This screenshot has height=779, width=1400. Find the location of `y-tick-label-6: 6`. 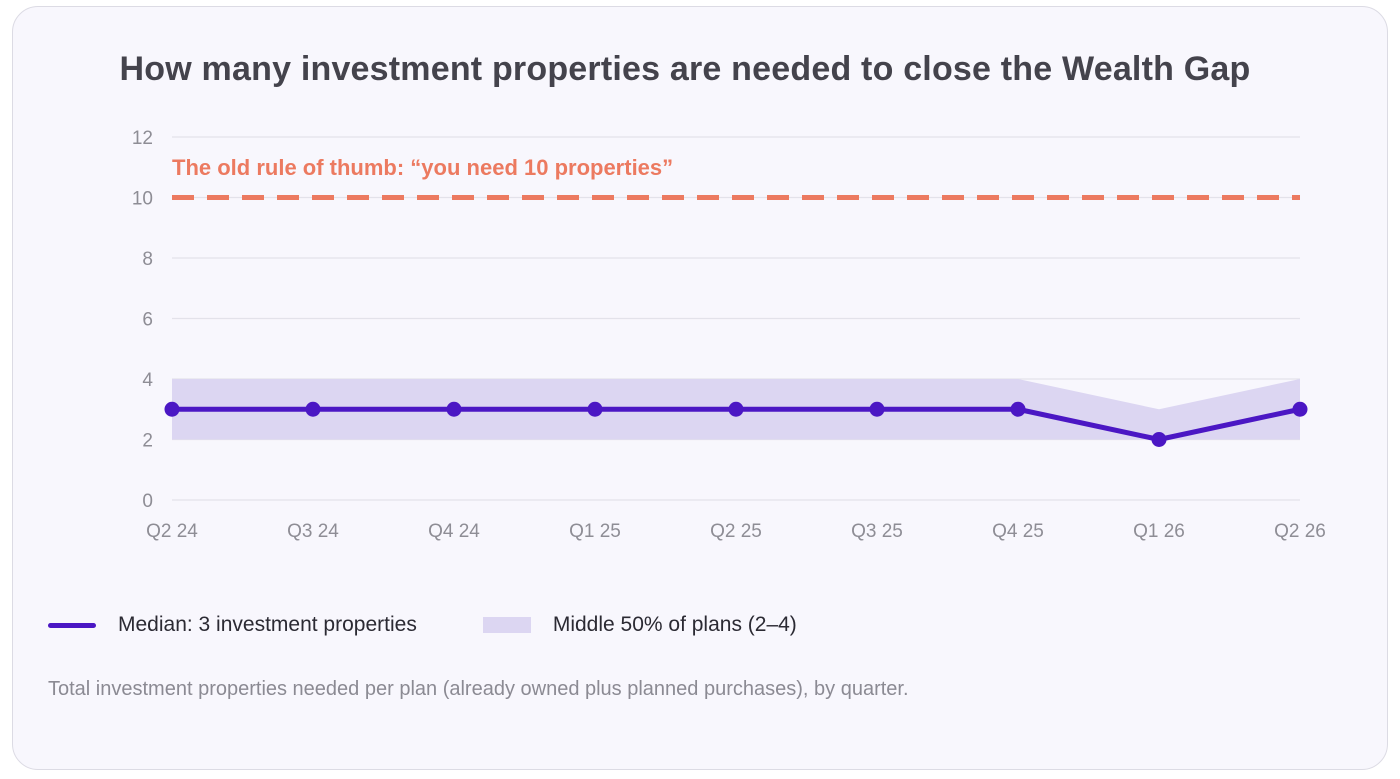

y-tick-label-6: 6 is located at coordinates (147, 320).